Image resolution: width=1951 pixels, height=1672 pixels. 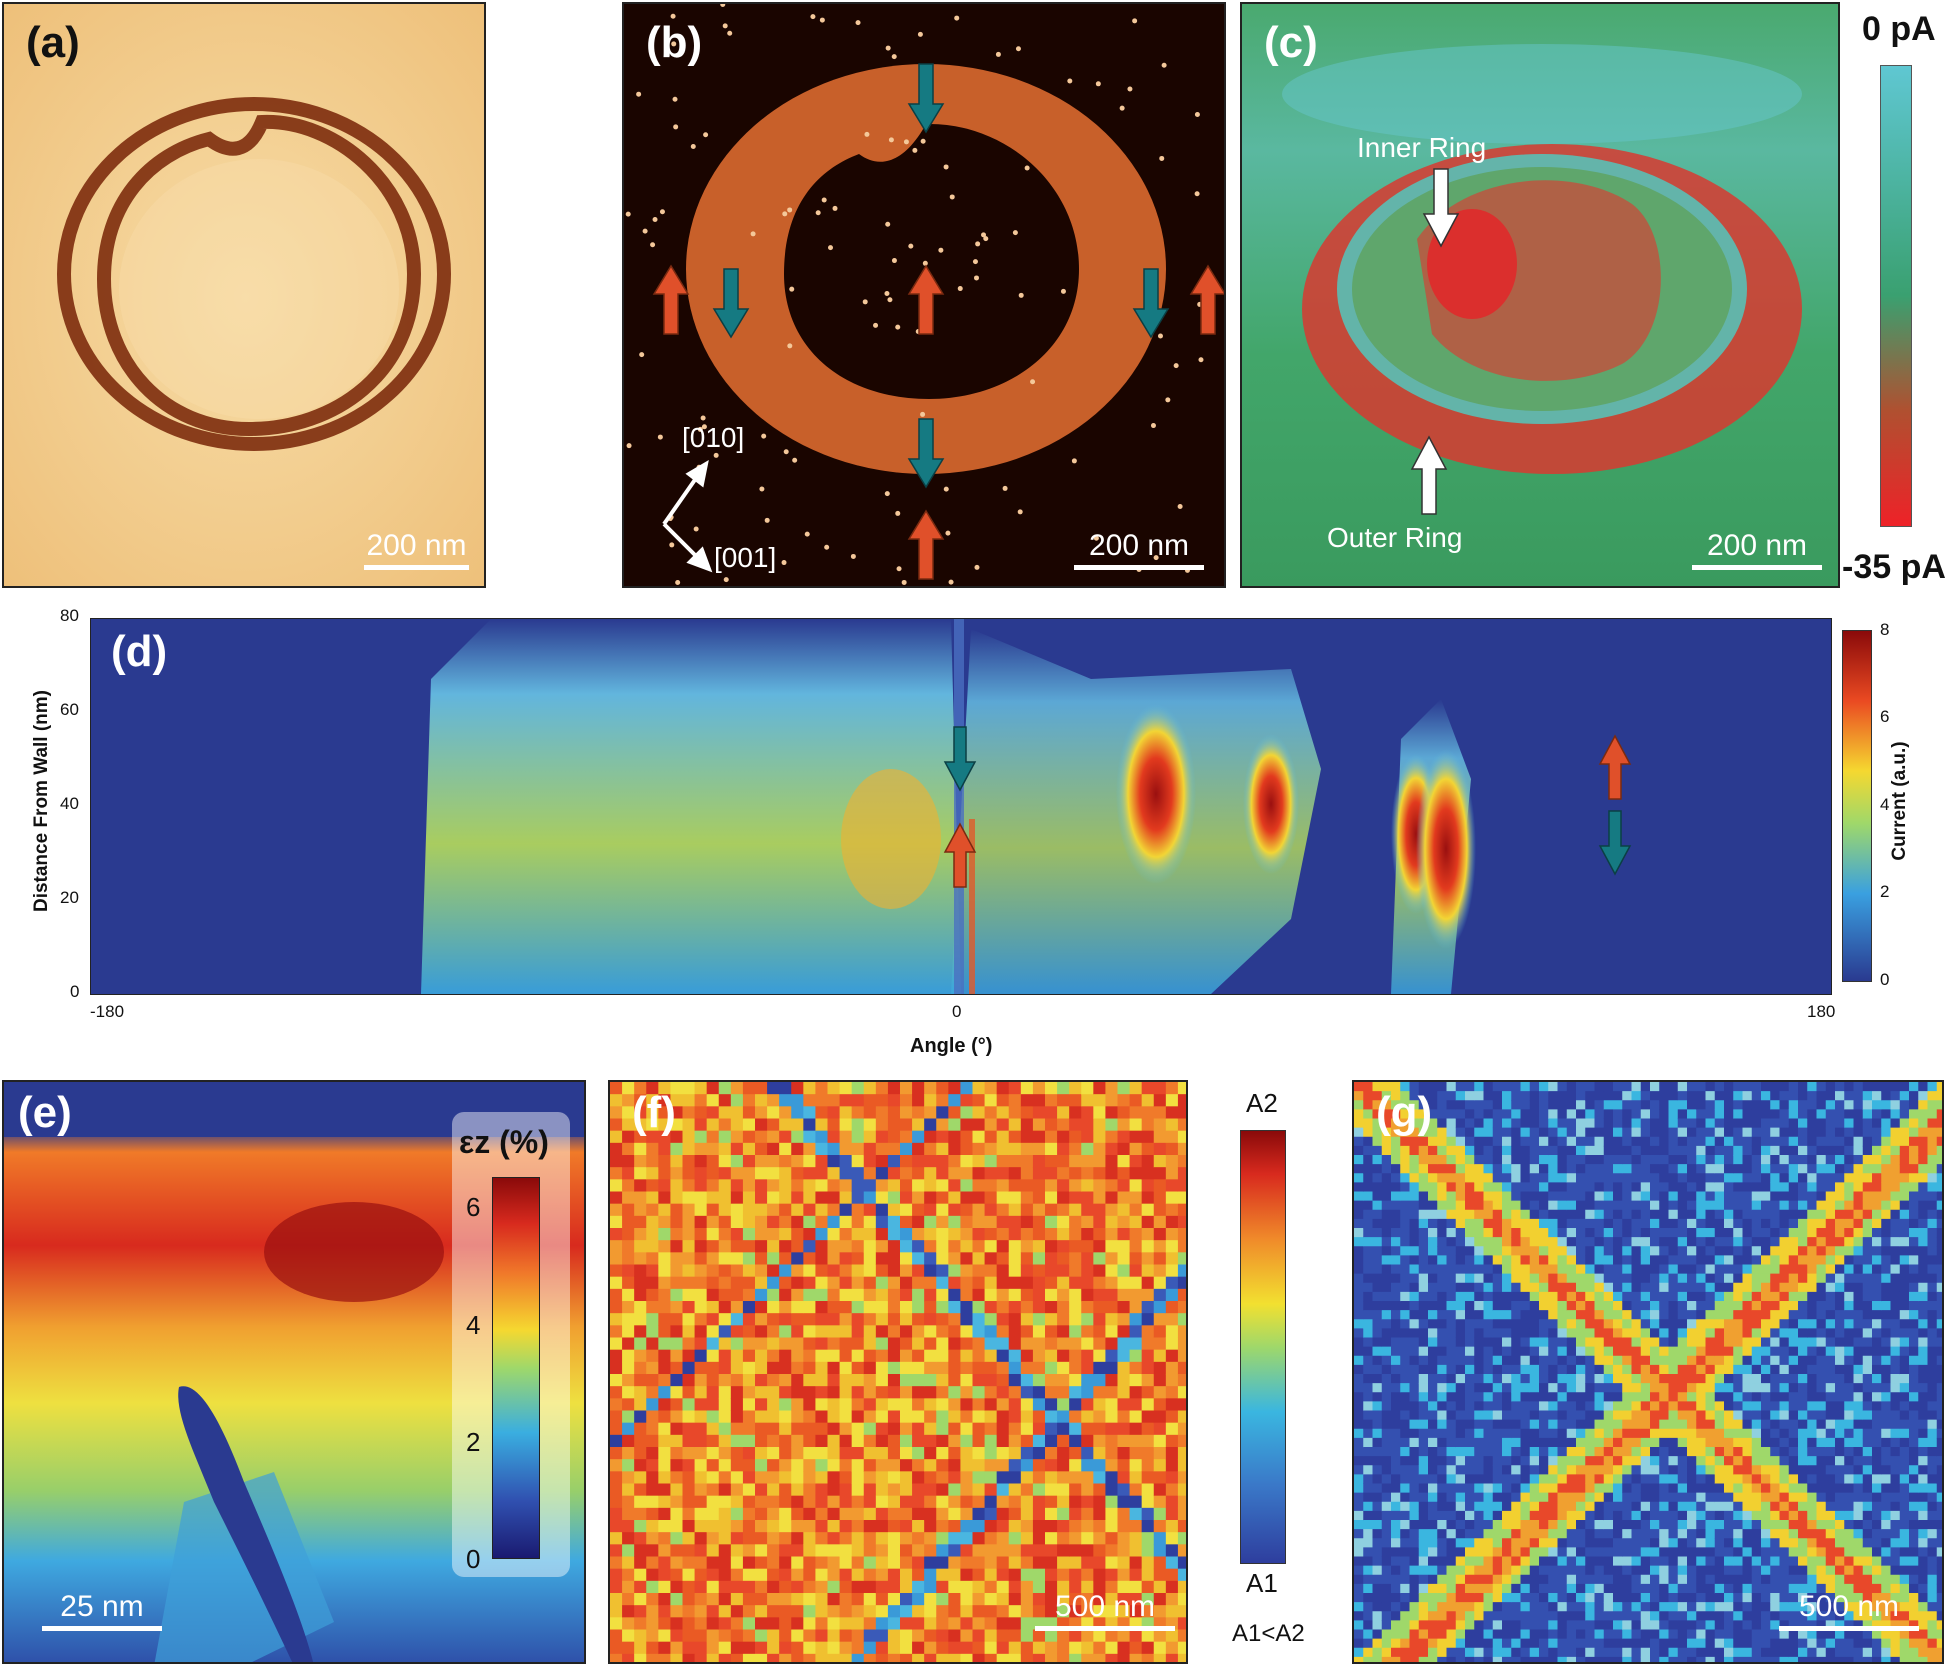 What do you see at coordinates (1422, 147) in the screenshot?
I see `inner-ring-label: Inner Ring` at bounding box center [1422, 147].